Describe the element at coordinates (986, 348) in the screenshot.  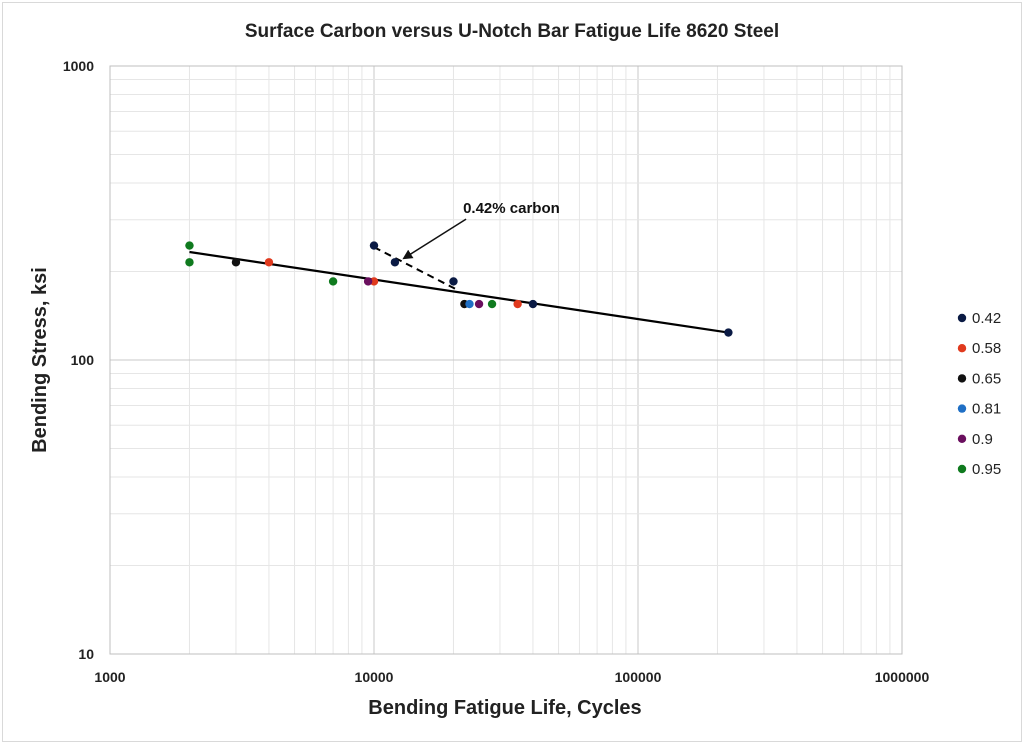
I see `legend-label: 0.58` at that location.